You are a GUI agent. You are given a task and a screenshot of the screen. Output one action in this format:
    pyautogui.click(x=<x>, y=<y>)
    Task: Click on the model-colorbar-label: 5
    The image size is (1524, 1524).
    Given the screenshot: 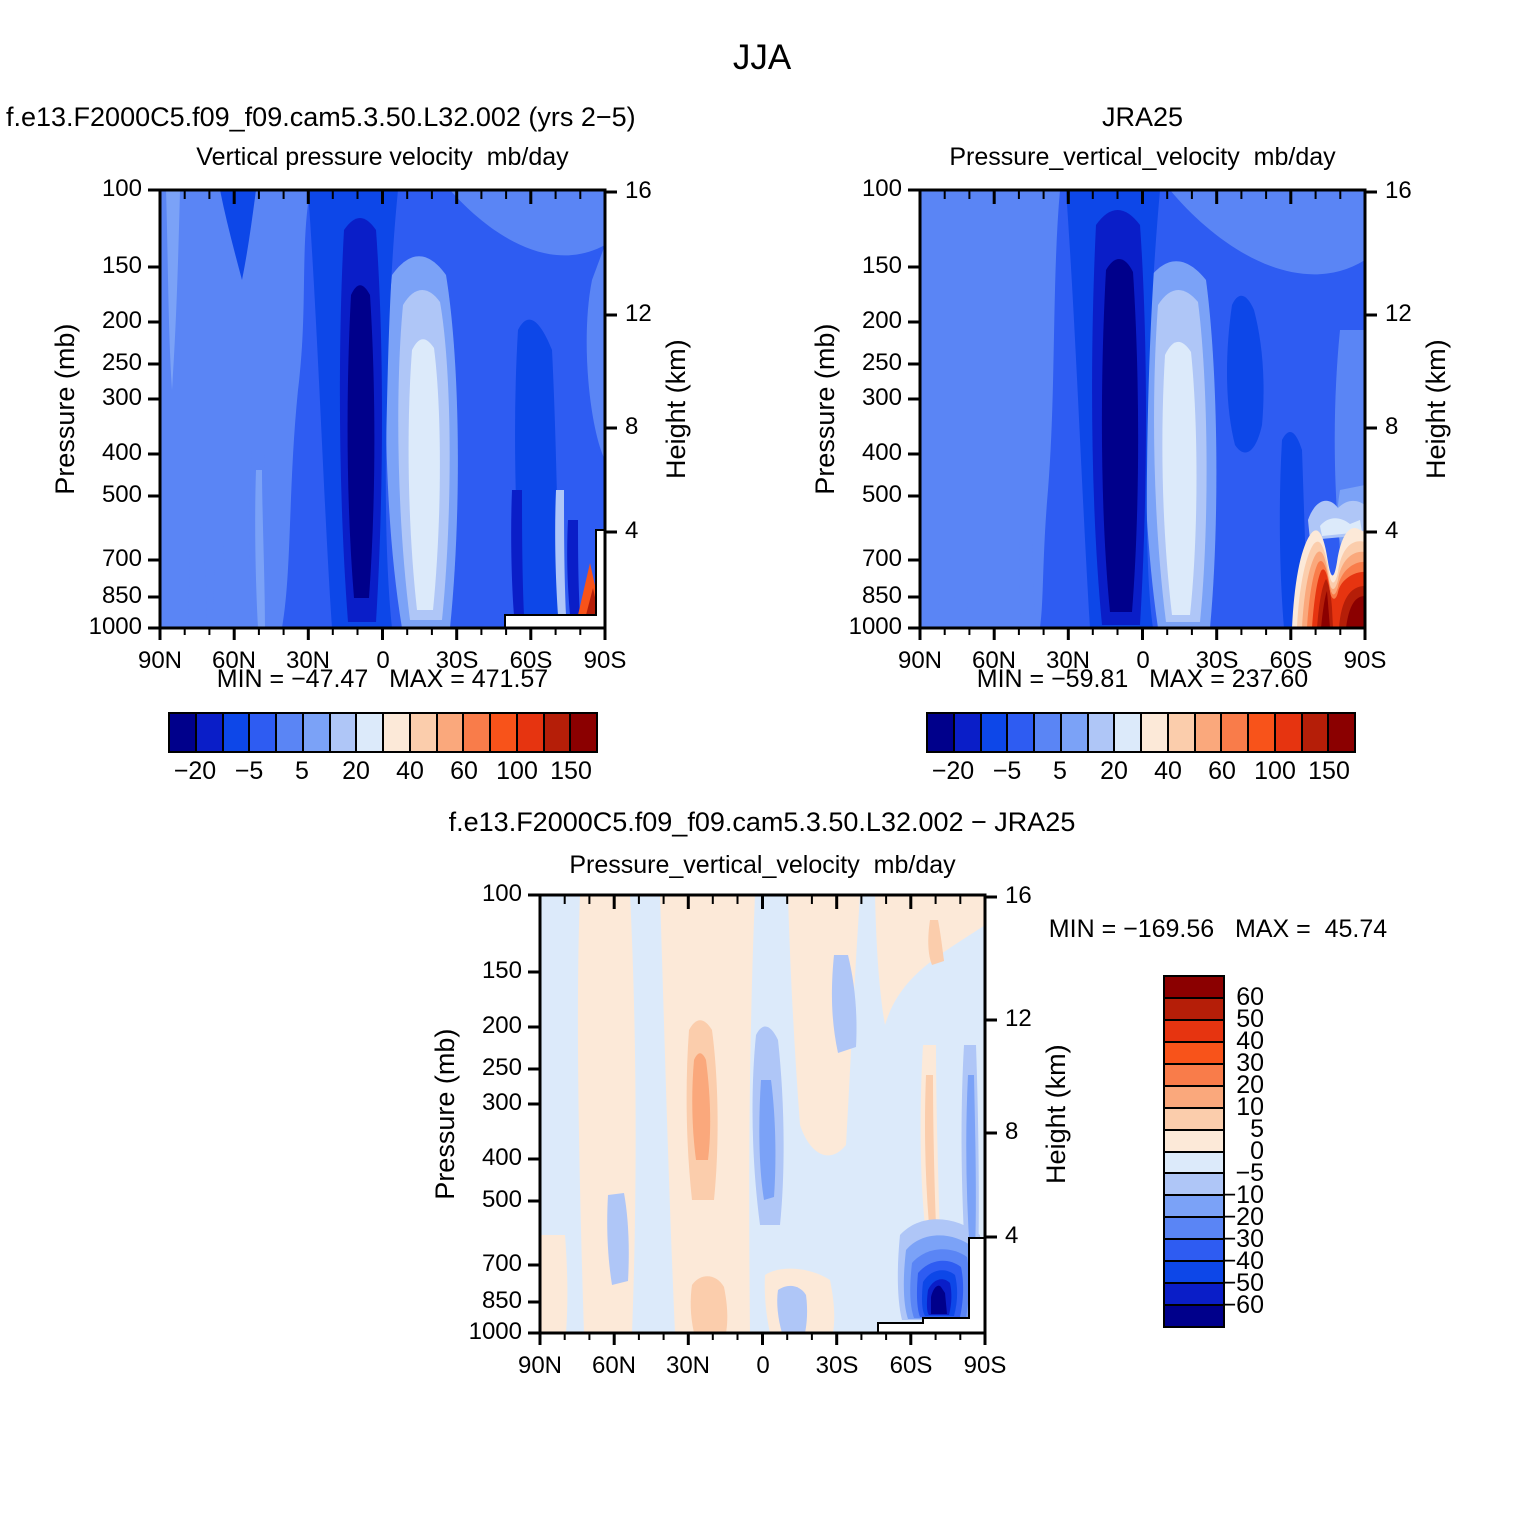 What is the action you would take?
    pyautogui.click(x=302, y=771)
    